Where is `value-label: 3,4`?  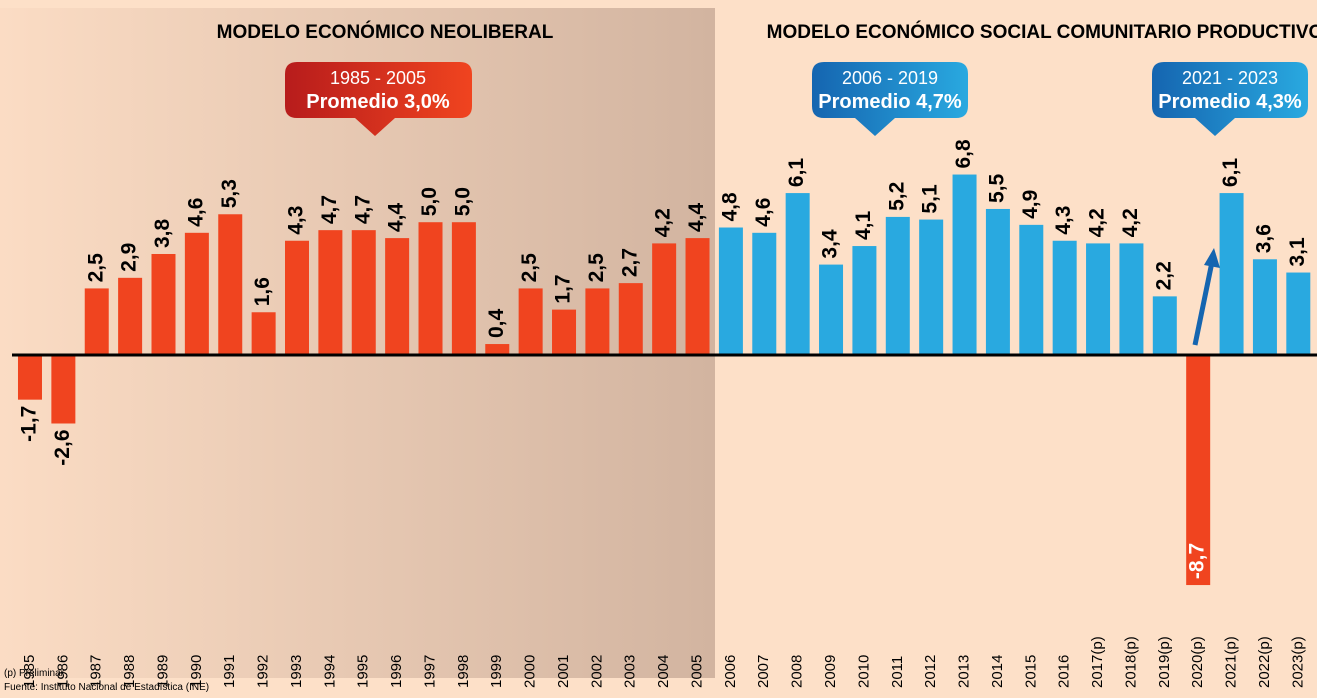 value-label: 3,4 is located at coordinates (830, 244).